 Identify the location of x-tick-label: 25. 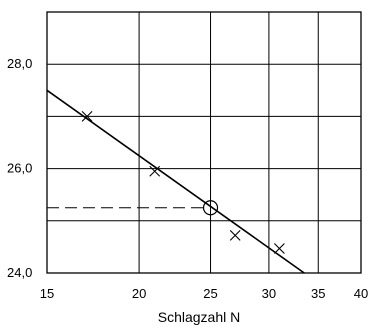
(210, 293).